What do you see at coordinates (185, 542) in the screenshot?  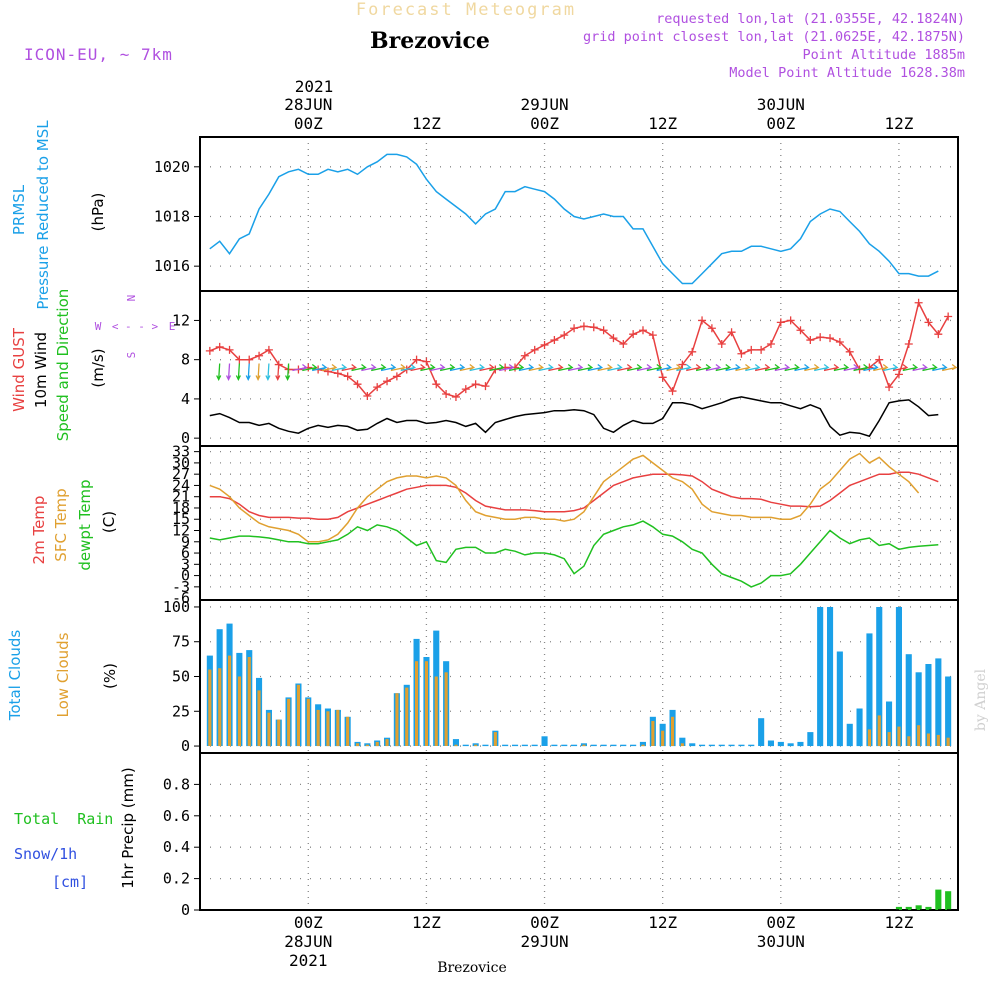 I see `y-tick-label: 9` at bounding box center [185, 542].